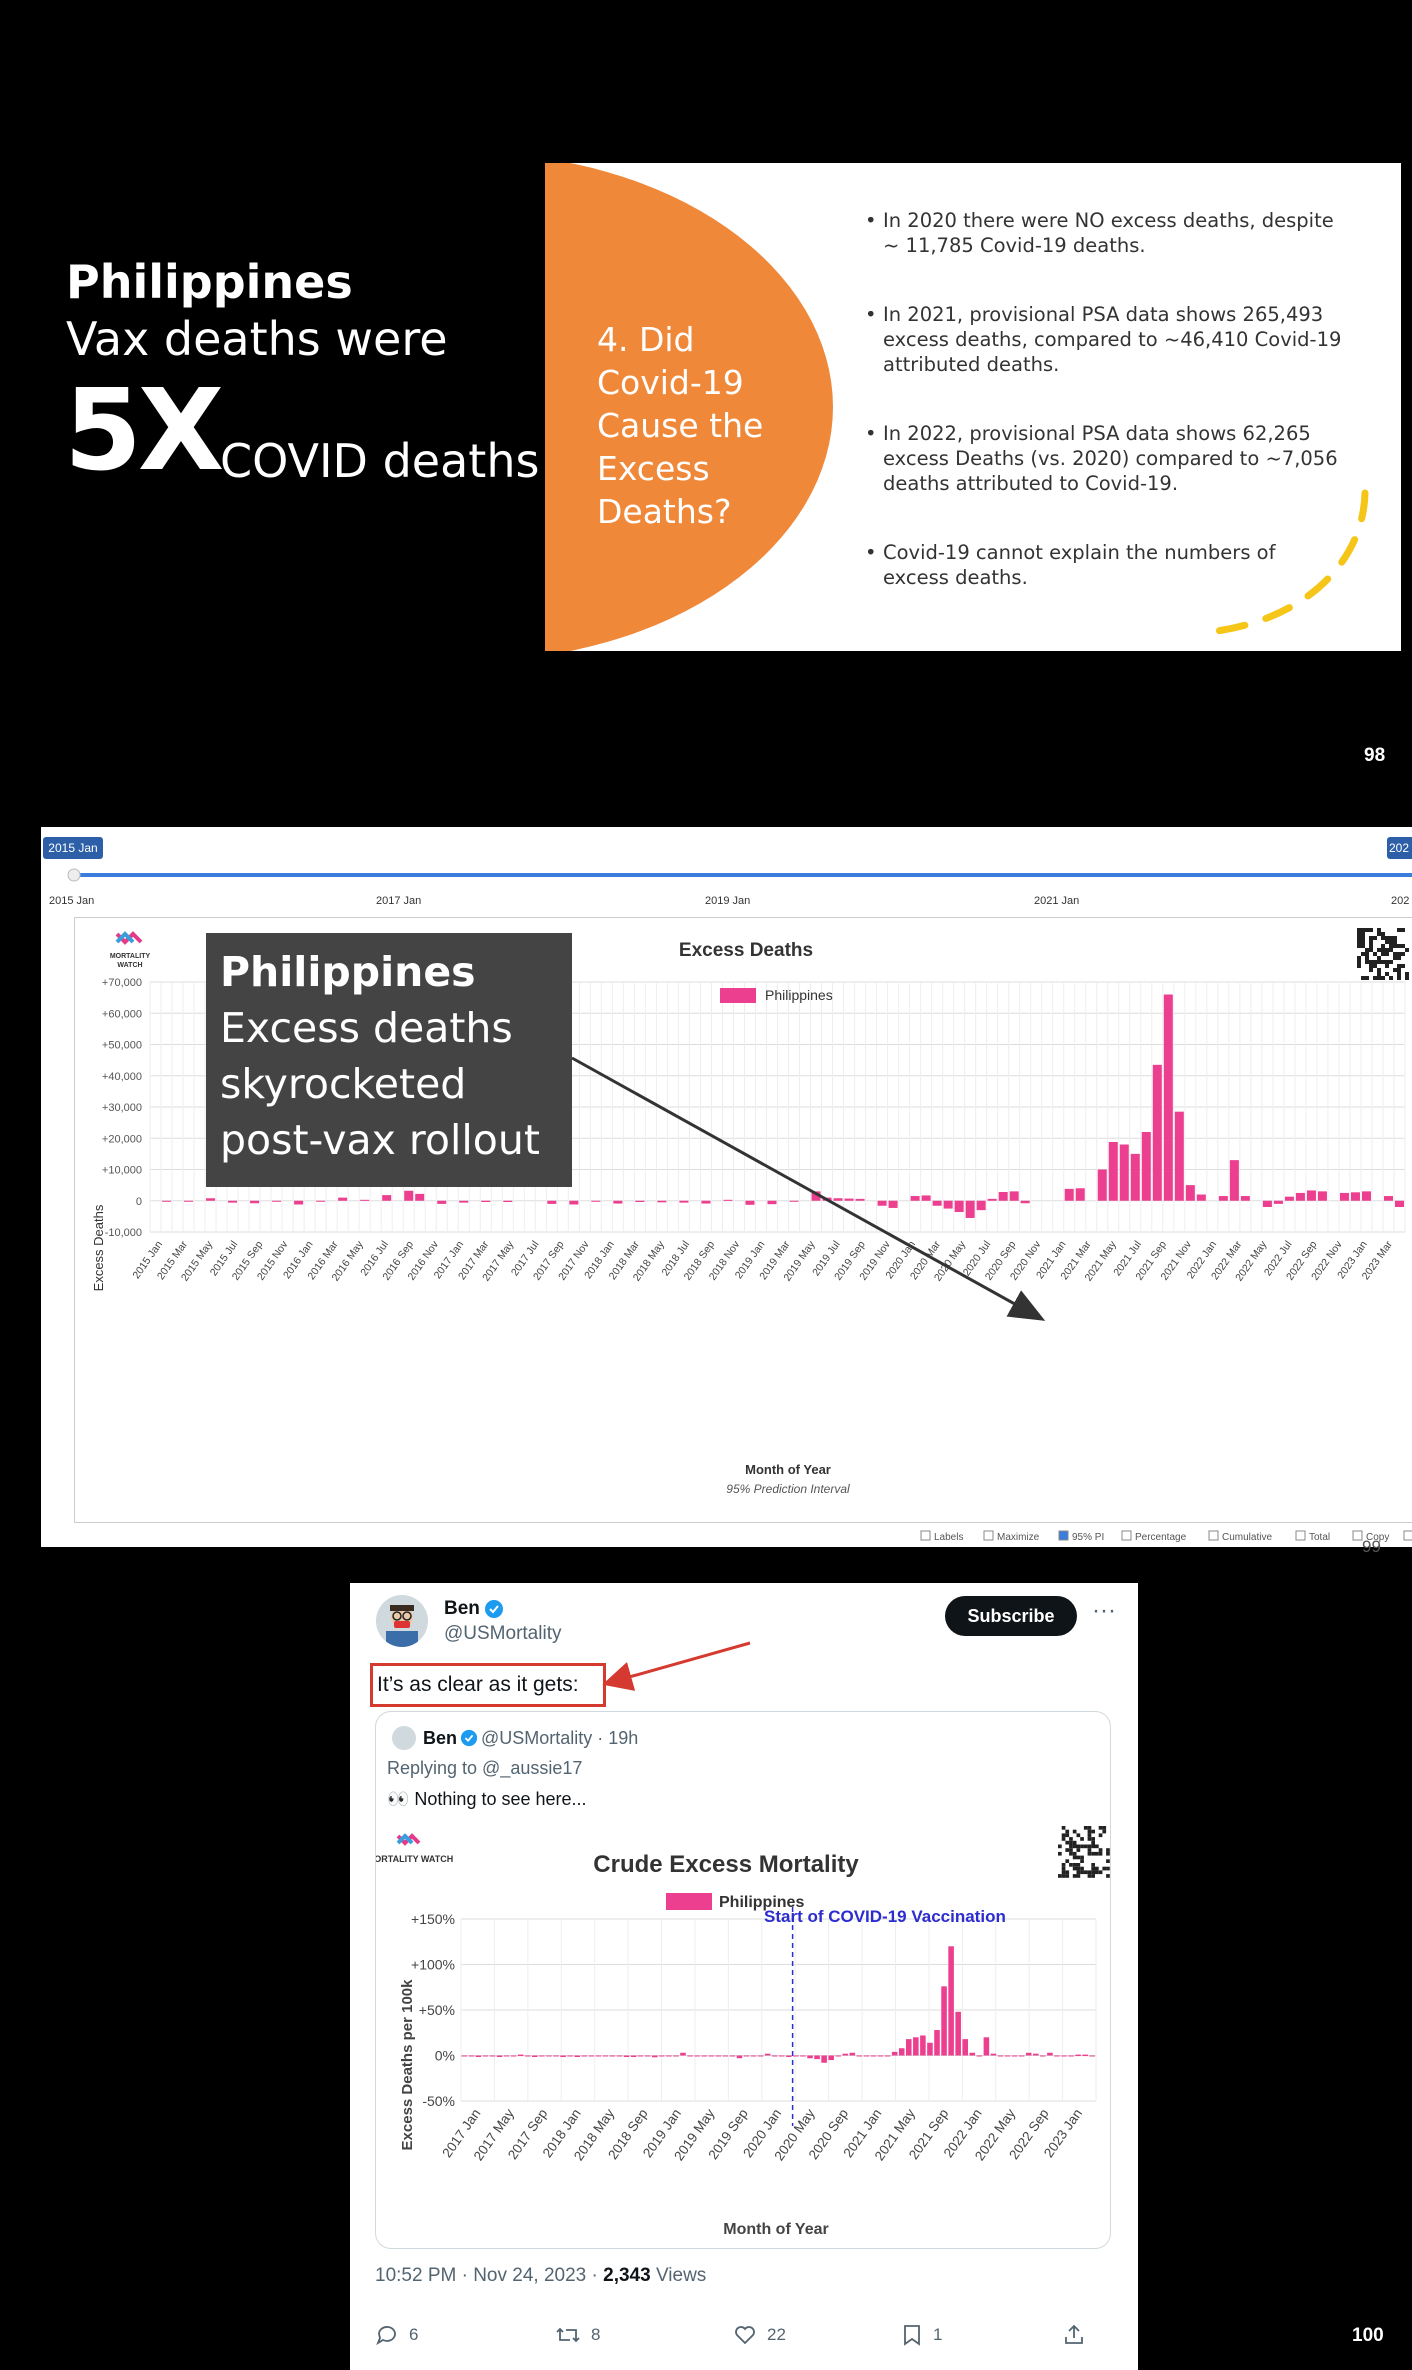 Image resolution: width=1412 pixels, height=2370 pixels. Describe the element at coordinates (921, 2335) in the screenshot. I see `bookmark-button: 1` at that location.